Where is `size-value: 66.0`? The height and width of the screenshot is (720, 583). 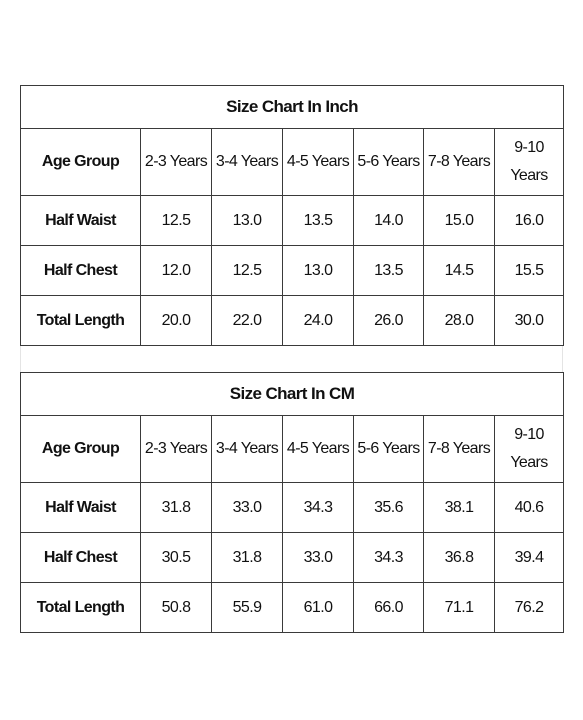
size-value: 66.0 is located at coordinates (388, 607).